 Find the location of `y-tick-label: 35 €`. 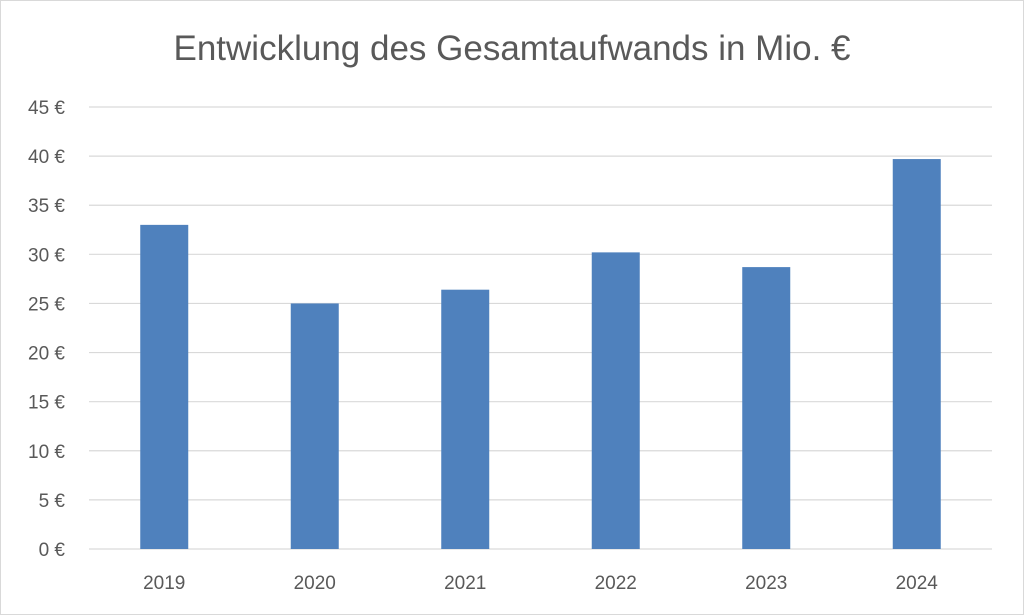

y-tick-label: 35 € is located at coordinates (46, 206).